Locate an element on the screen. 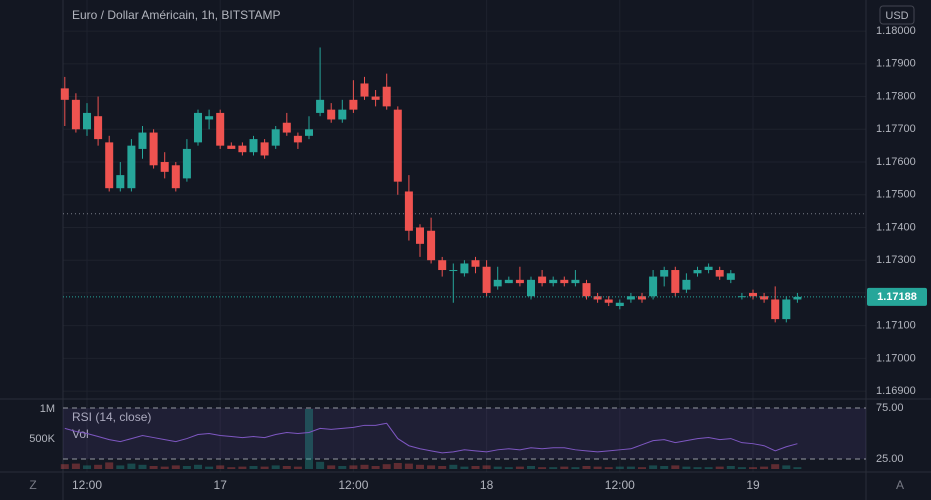 The image size is (931, 500). y-tick-label: 1.17300 is located at coordinates (896, 260).